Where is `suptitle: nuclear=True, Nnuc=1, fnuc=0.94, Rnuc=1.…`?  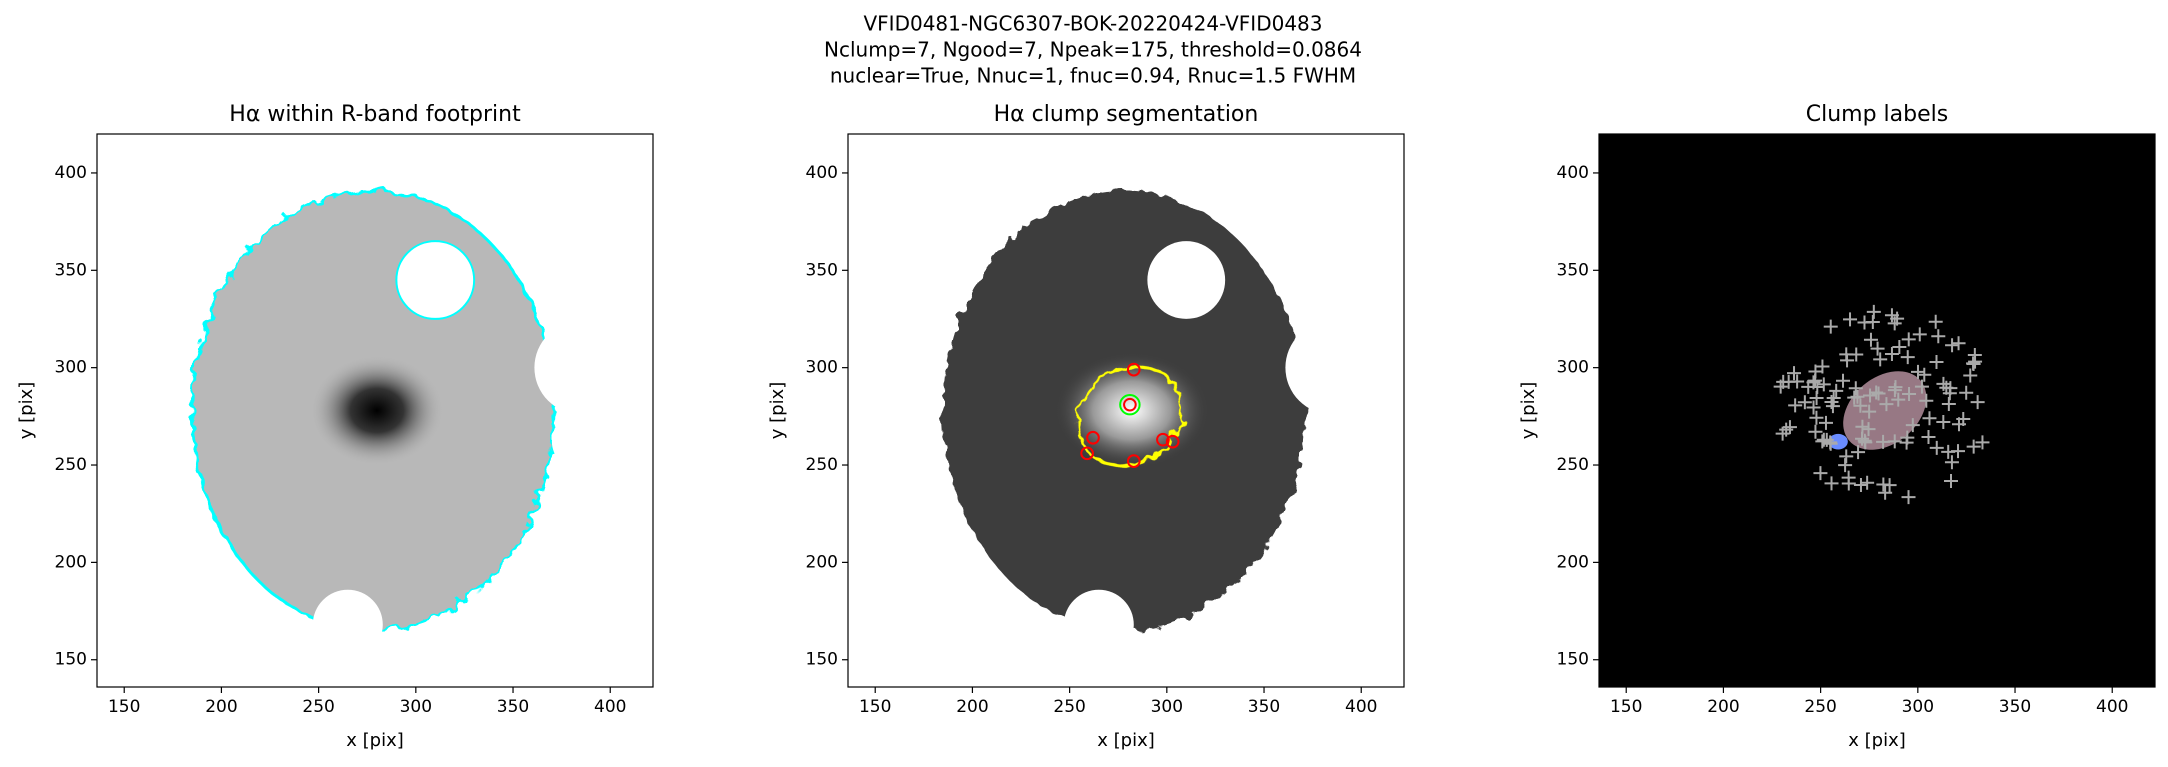
suptitle: nuclear=True, Nnuc=1, fnuc=0.94, Rnuc=1.… is located at coordinates (1093, 76).